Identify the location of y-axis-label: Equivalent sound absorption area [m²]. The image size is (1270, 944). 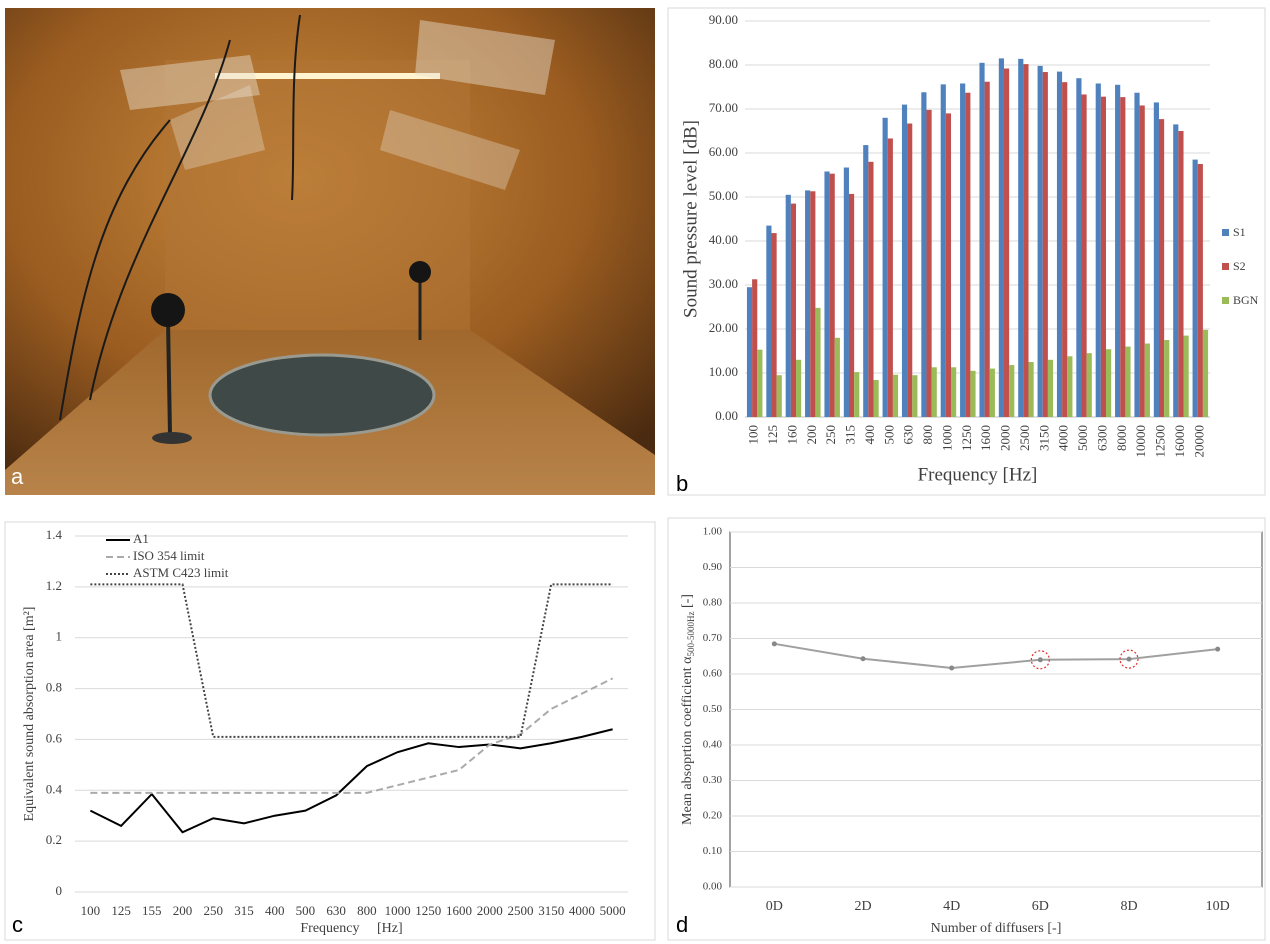
(29, 714).